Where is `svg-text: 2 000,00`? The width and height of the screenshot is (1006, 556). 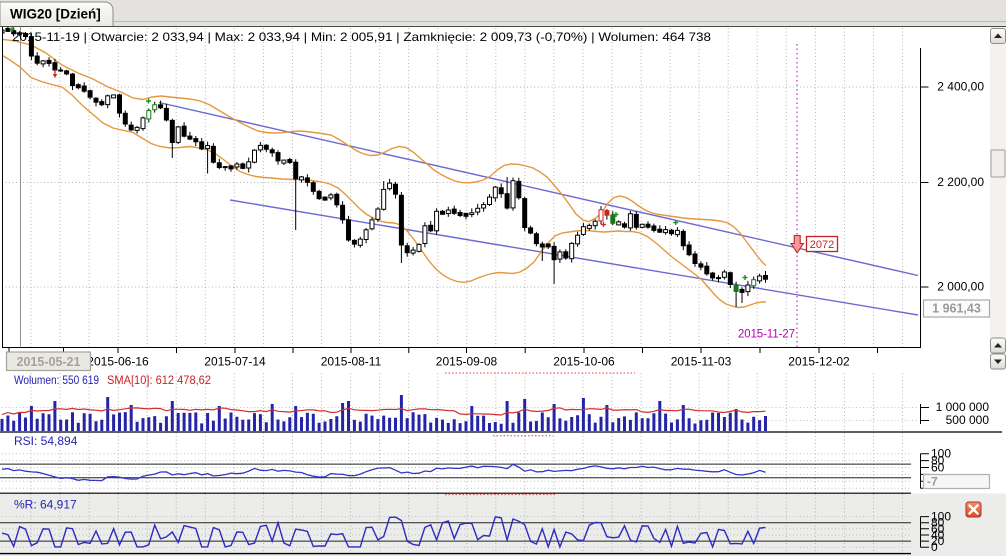
svg-text: 2 000,00 is located at coordinates (960, 287).